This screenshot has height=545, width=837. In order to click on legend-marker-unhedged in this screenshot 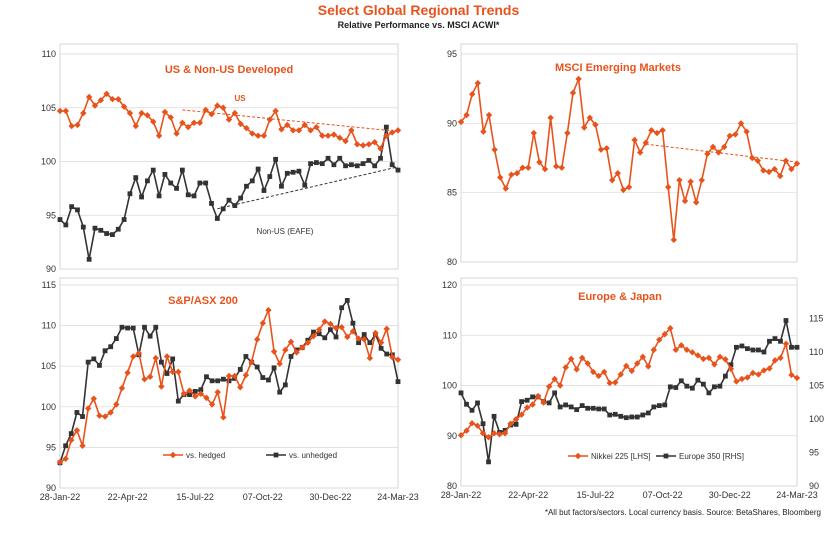, I will do `click(276, 455)`.